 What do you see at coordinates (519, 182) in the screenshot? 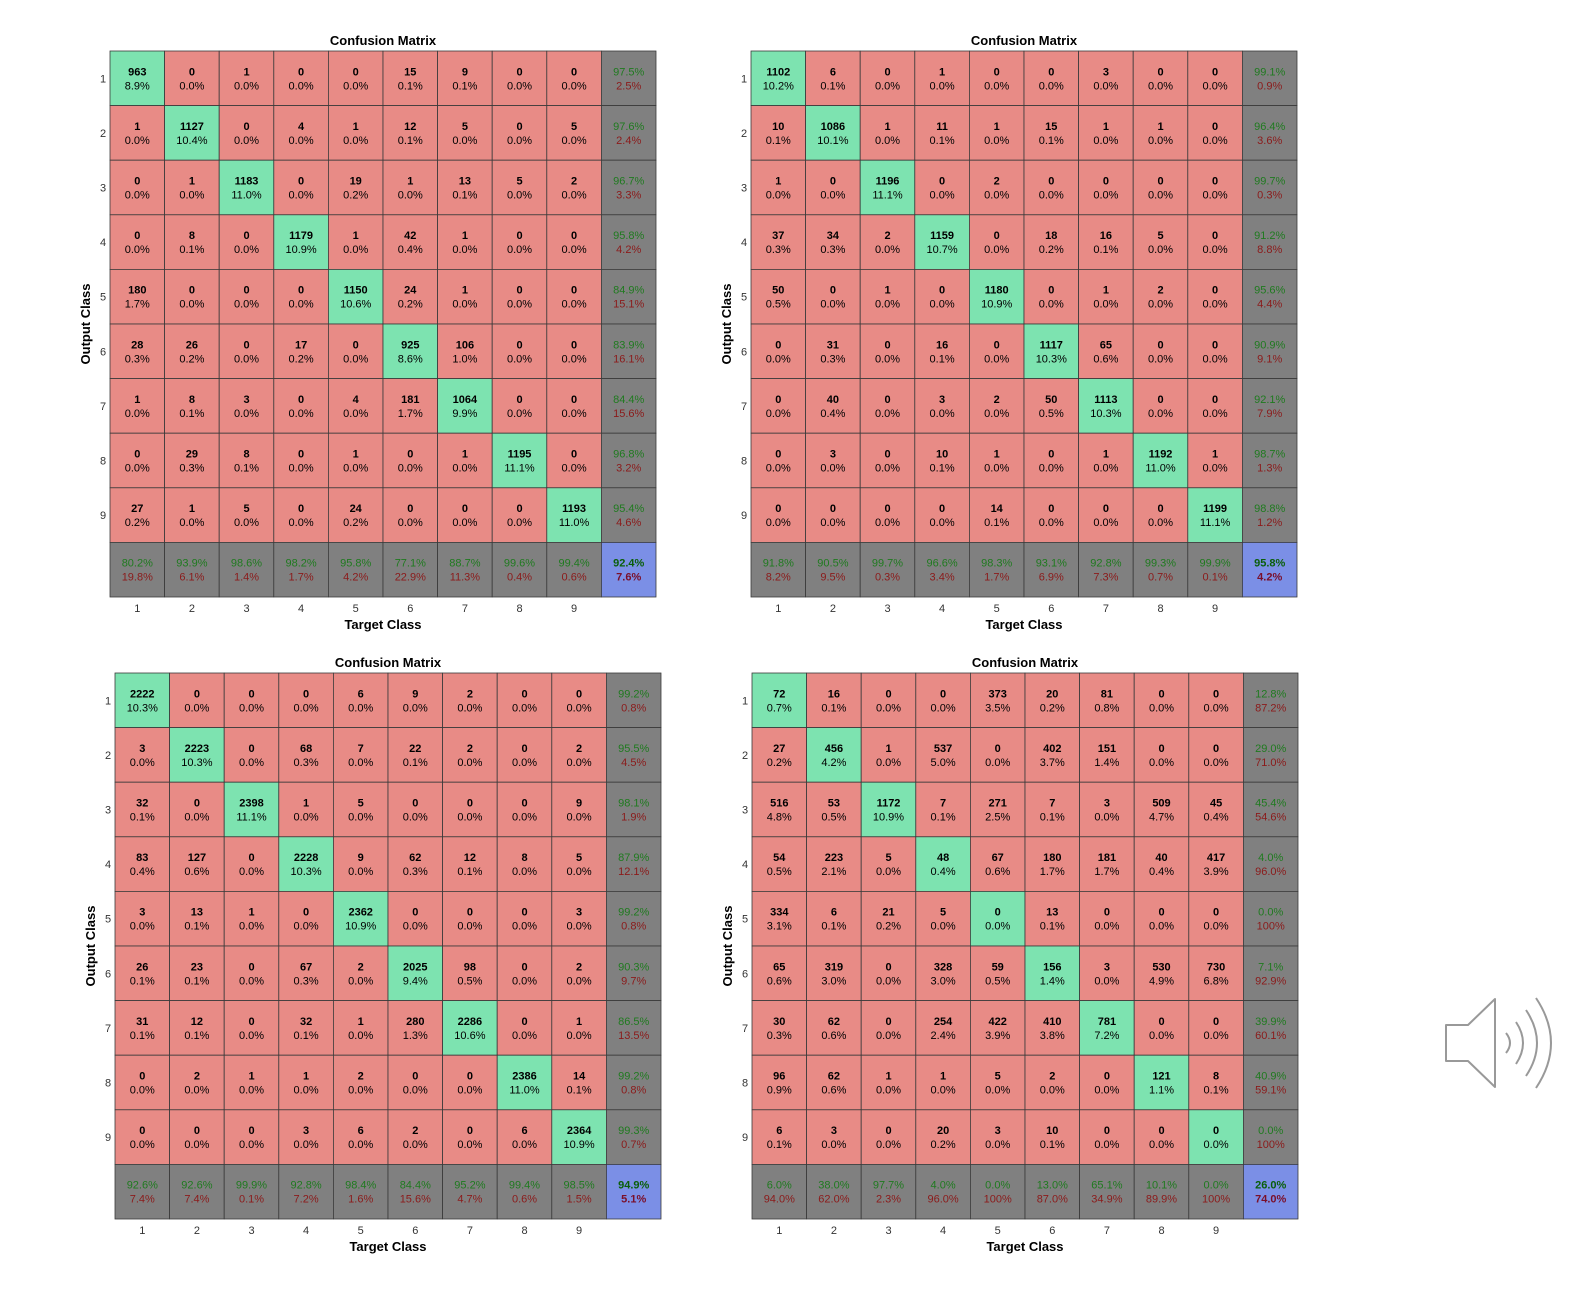
I see `cell-count: 5` at bounding box center [519, 182].